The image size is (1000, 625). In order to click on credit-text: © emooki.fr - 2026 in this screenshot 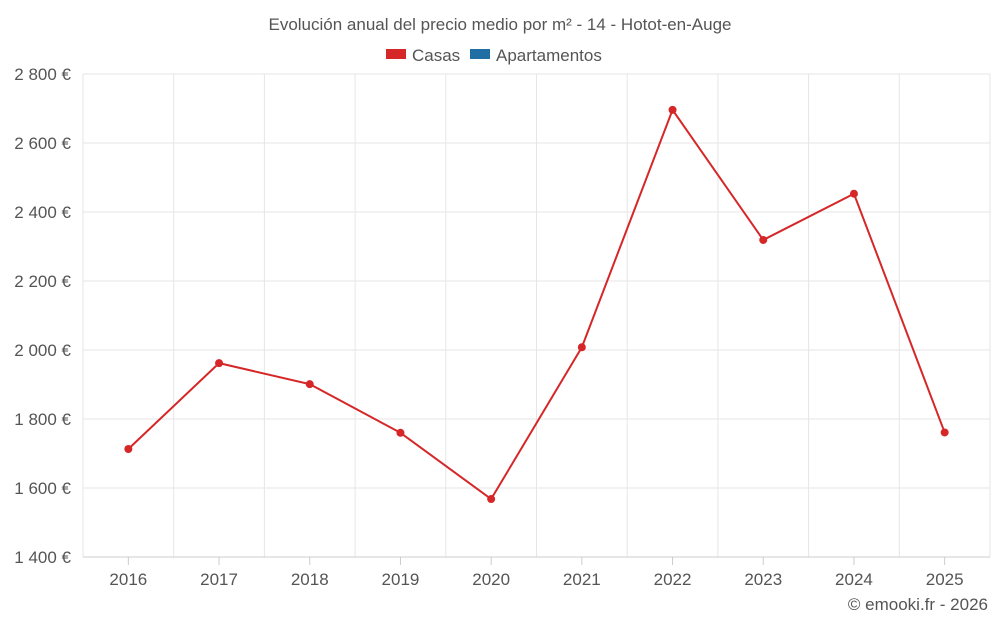, I will do `click(918, 604)`.